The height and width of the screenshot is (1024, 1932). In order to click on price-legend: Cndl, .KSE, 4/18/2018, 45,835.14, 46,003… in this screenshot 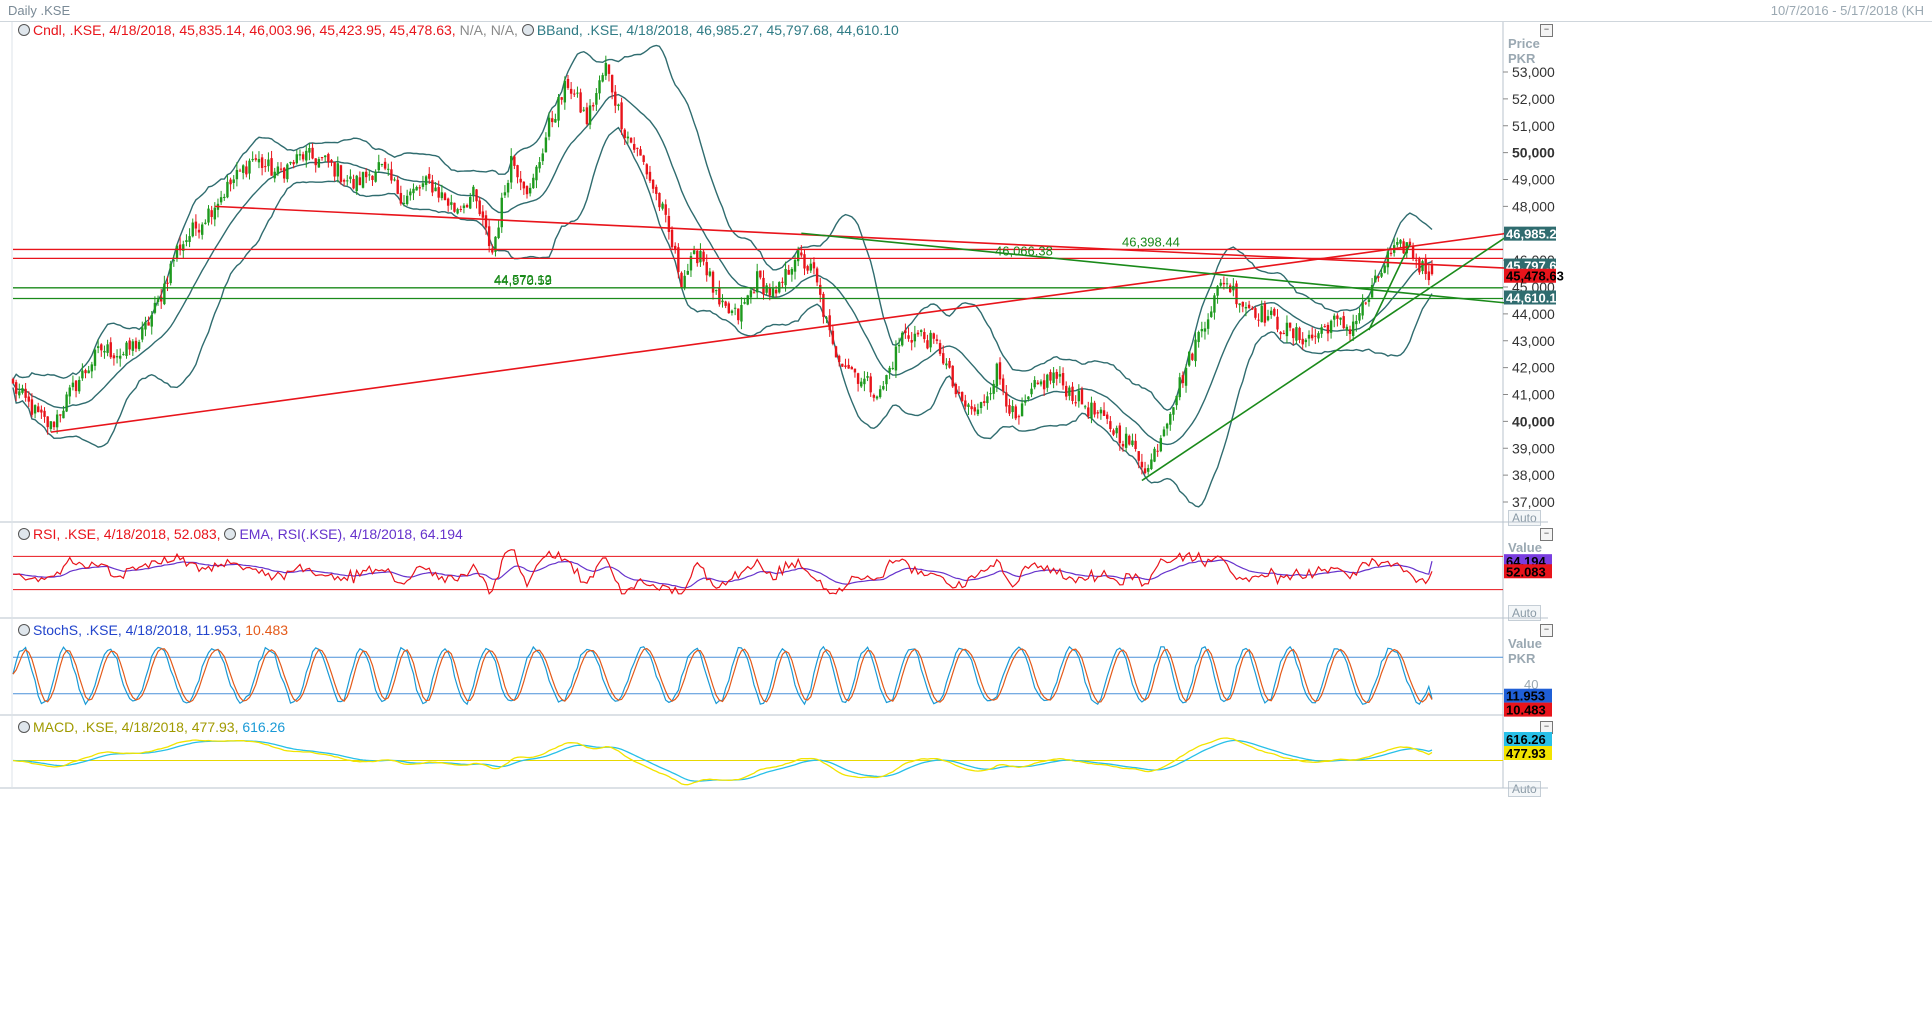, I will do `click(458, 30)`.